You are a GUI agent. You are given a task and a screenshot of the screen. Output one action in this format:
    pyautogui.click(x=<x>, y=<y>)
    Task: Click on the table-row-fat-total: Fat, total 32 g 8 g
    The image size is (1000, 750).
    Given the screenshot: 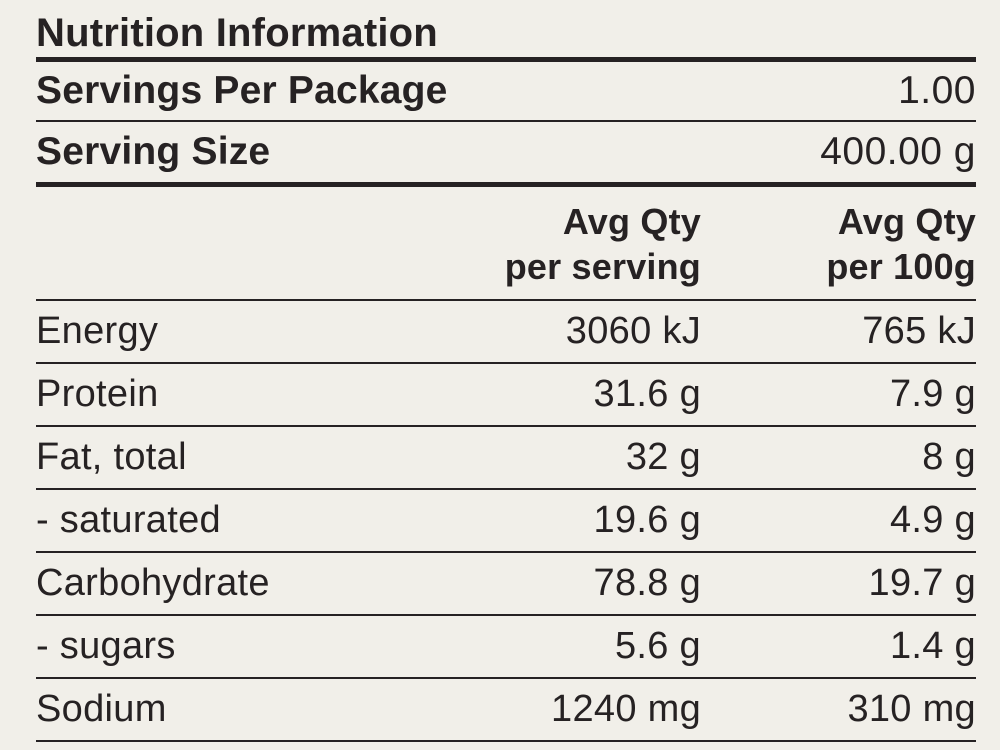 What is the action you would take?
    pyautogui.click(x=506, y=458)
    